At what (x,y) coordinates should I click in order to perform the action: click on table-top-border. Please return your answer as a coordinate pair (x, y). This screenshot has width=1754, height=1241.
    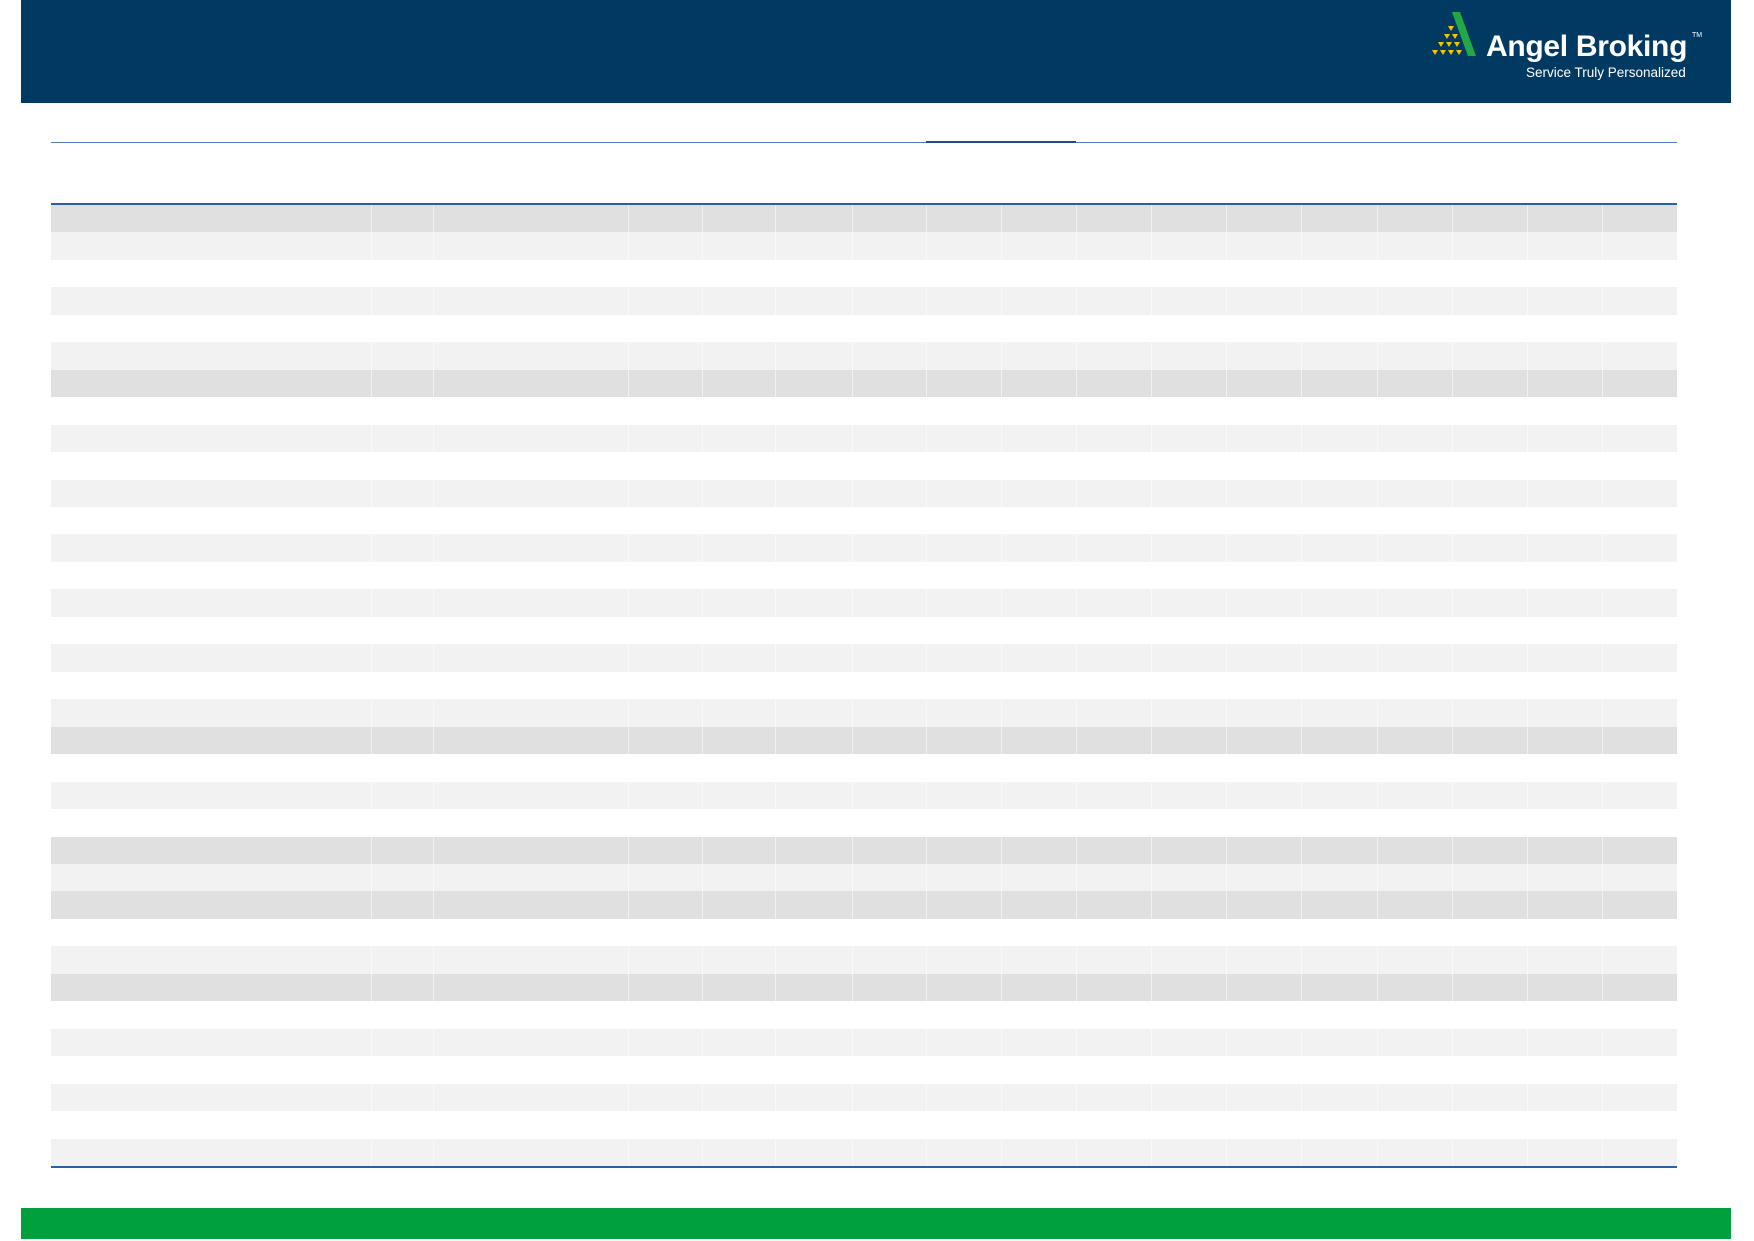
    Looking at the image, I should click on (864, 204).